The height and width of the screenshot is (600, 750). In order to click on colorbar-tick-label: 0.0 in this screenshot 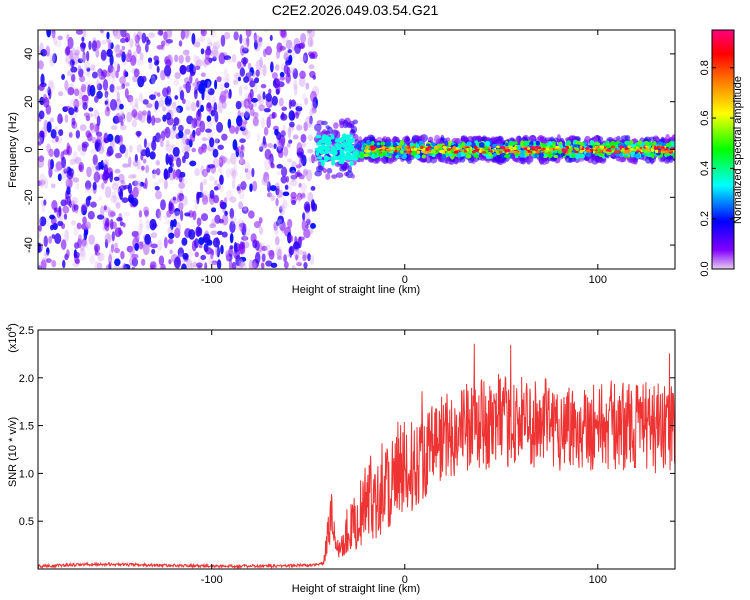, I will do `click(705, 268)`.